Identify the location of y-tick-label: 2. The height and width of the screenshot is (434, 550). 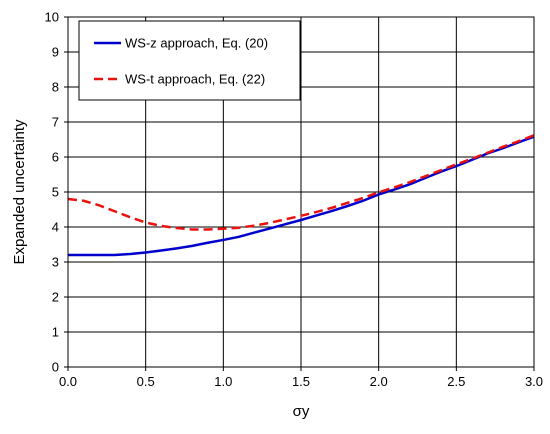
(55, 297).